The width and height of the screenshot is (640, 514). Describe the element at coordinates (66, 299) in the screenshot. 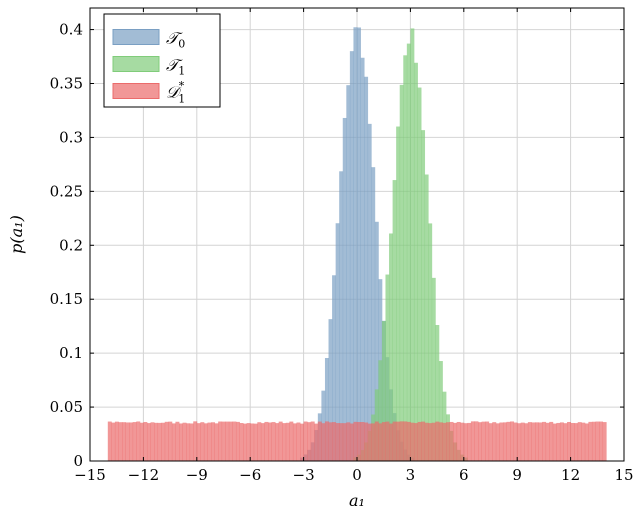

I see `y-tick-label: 0.15` at that location.